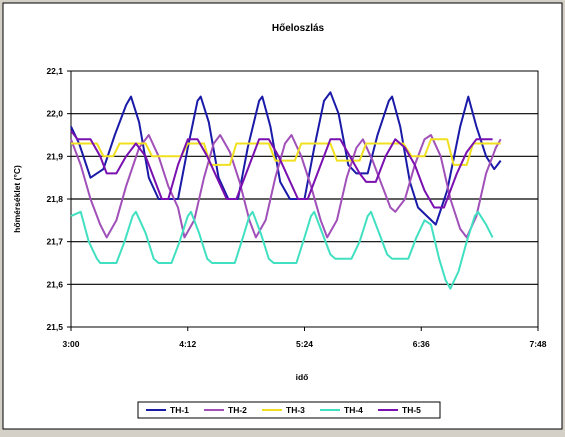 The width and height of the screenshot is (565, 437). What do you see at coordinates (54, 156) in the screenshot?
I see `y-tick-label: 21,9` at bounding box center [54, 156].